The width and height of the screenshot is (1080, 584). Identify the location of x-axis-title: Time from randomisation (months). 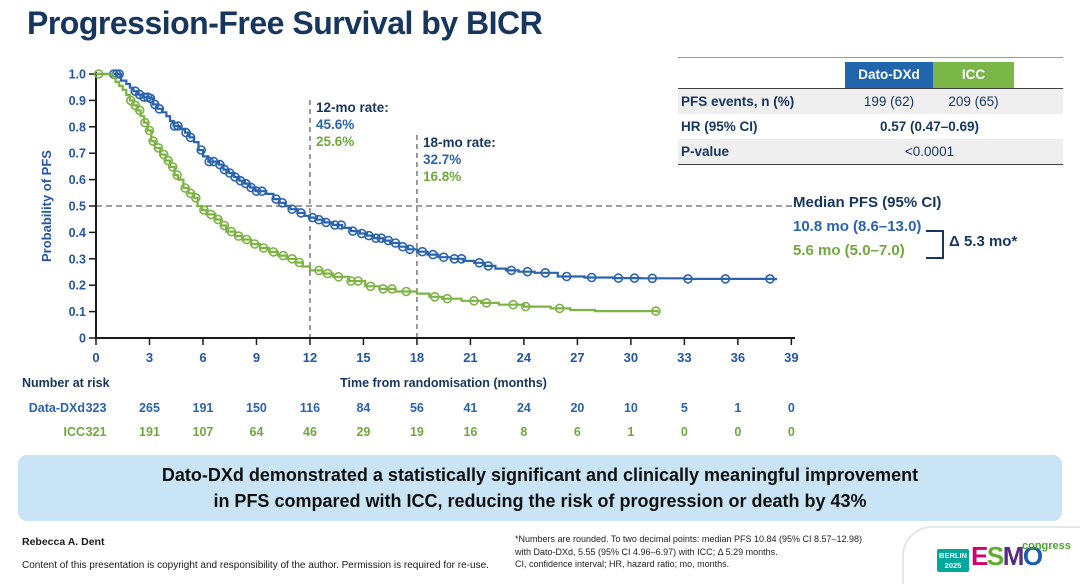
(443, 383).